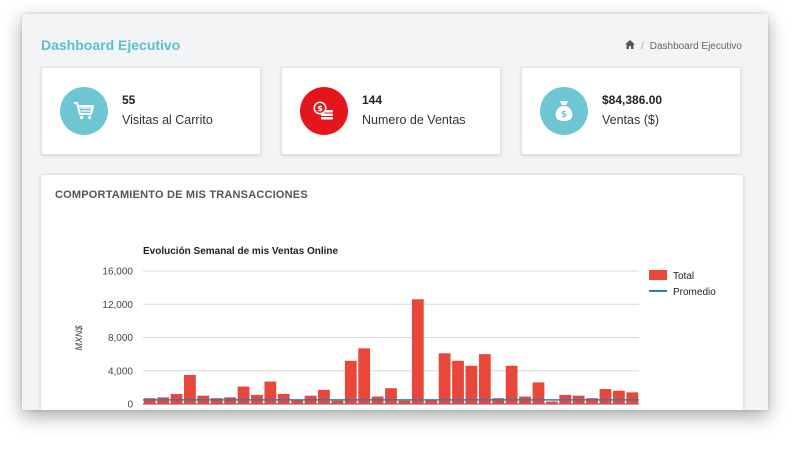  I want to click on y-tick-label: 8,000, so click(120, 338).